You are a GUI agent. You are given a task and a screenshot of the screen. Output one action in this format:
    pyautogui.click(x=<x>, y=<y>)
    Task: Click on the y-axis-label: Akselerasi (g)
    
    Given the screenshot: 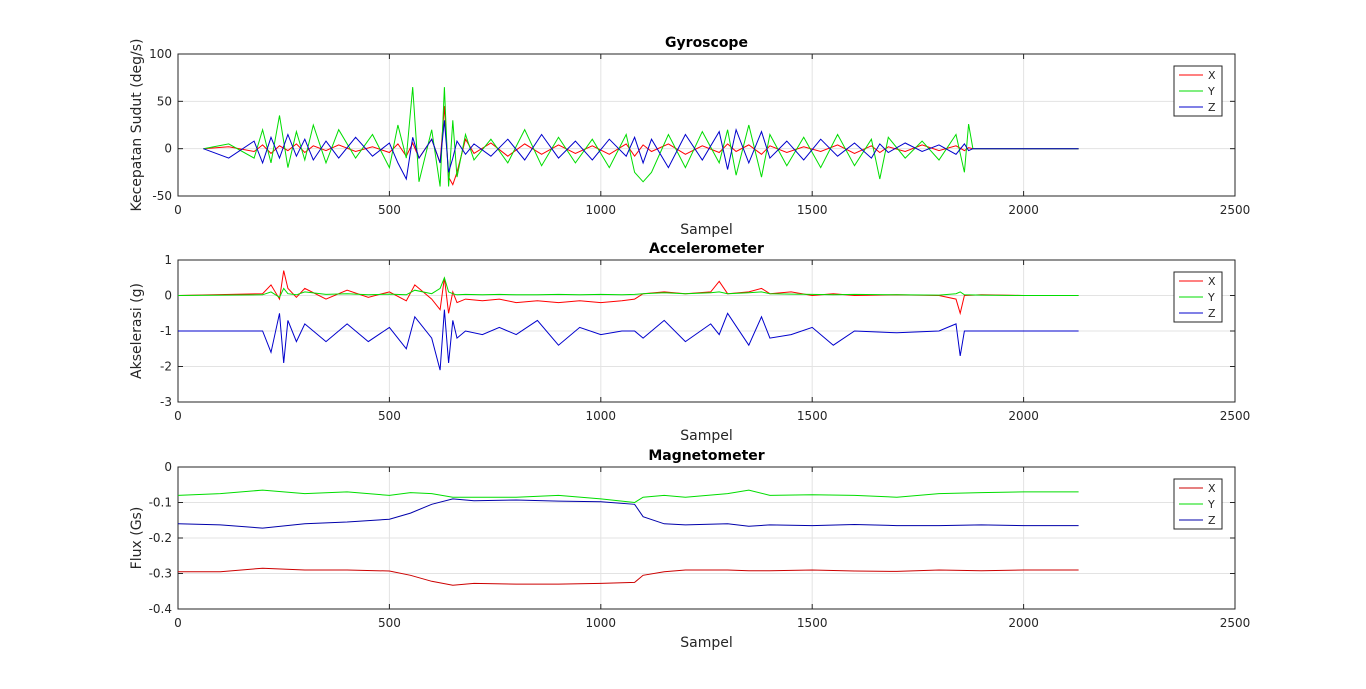 What is the action you would take?
    pyautogui.click(x=137, y=331)
    